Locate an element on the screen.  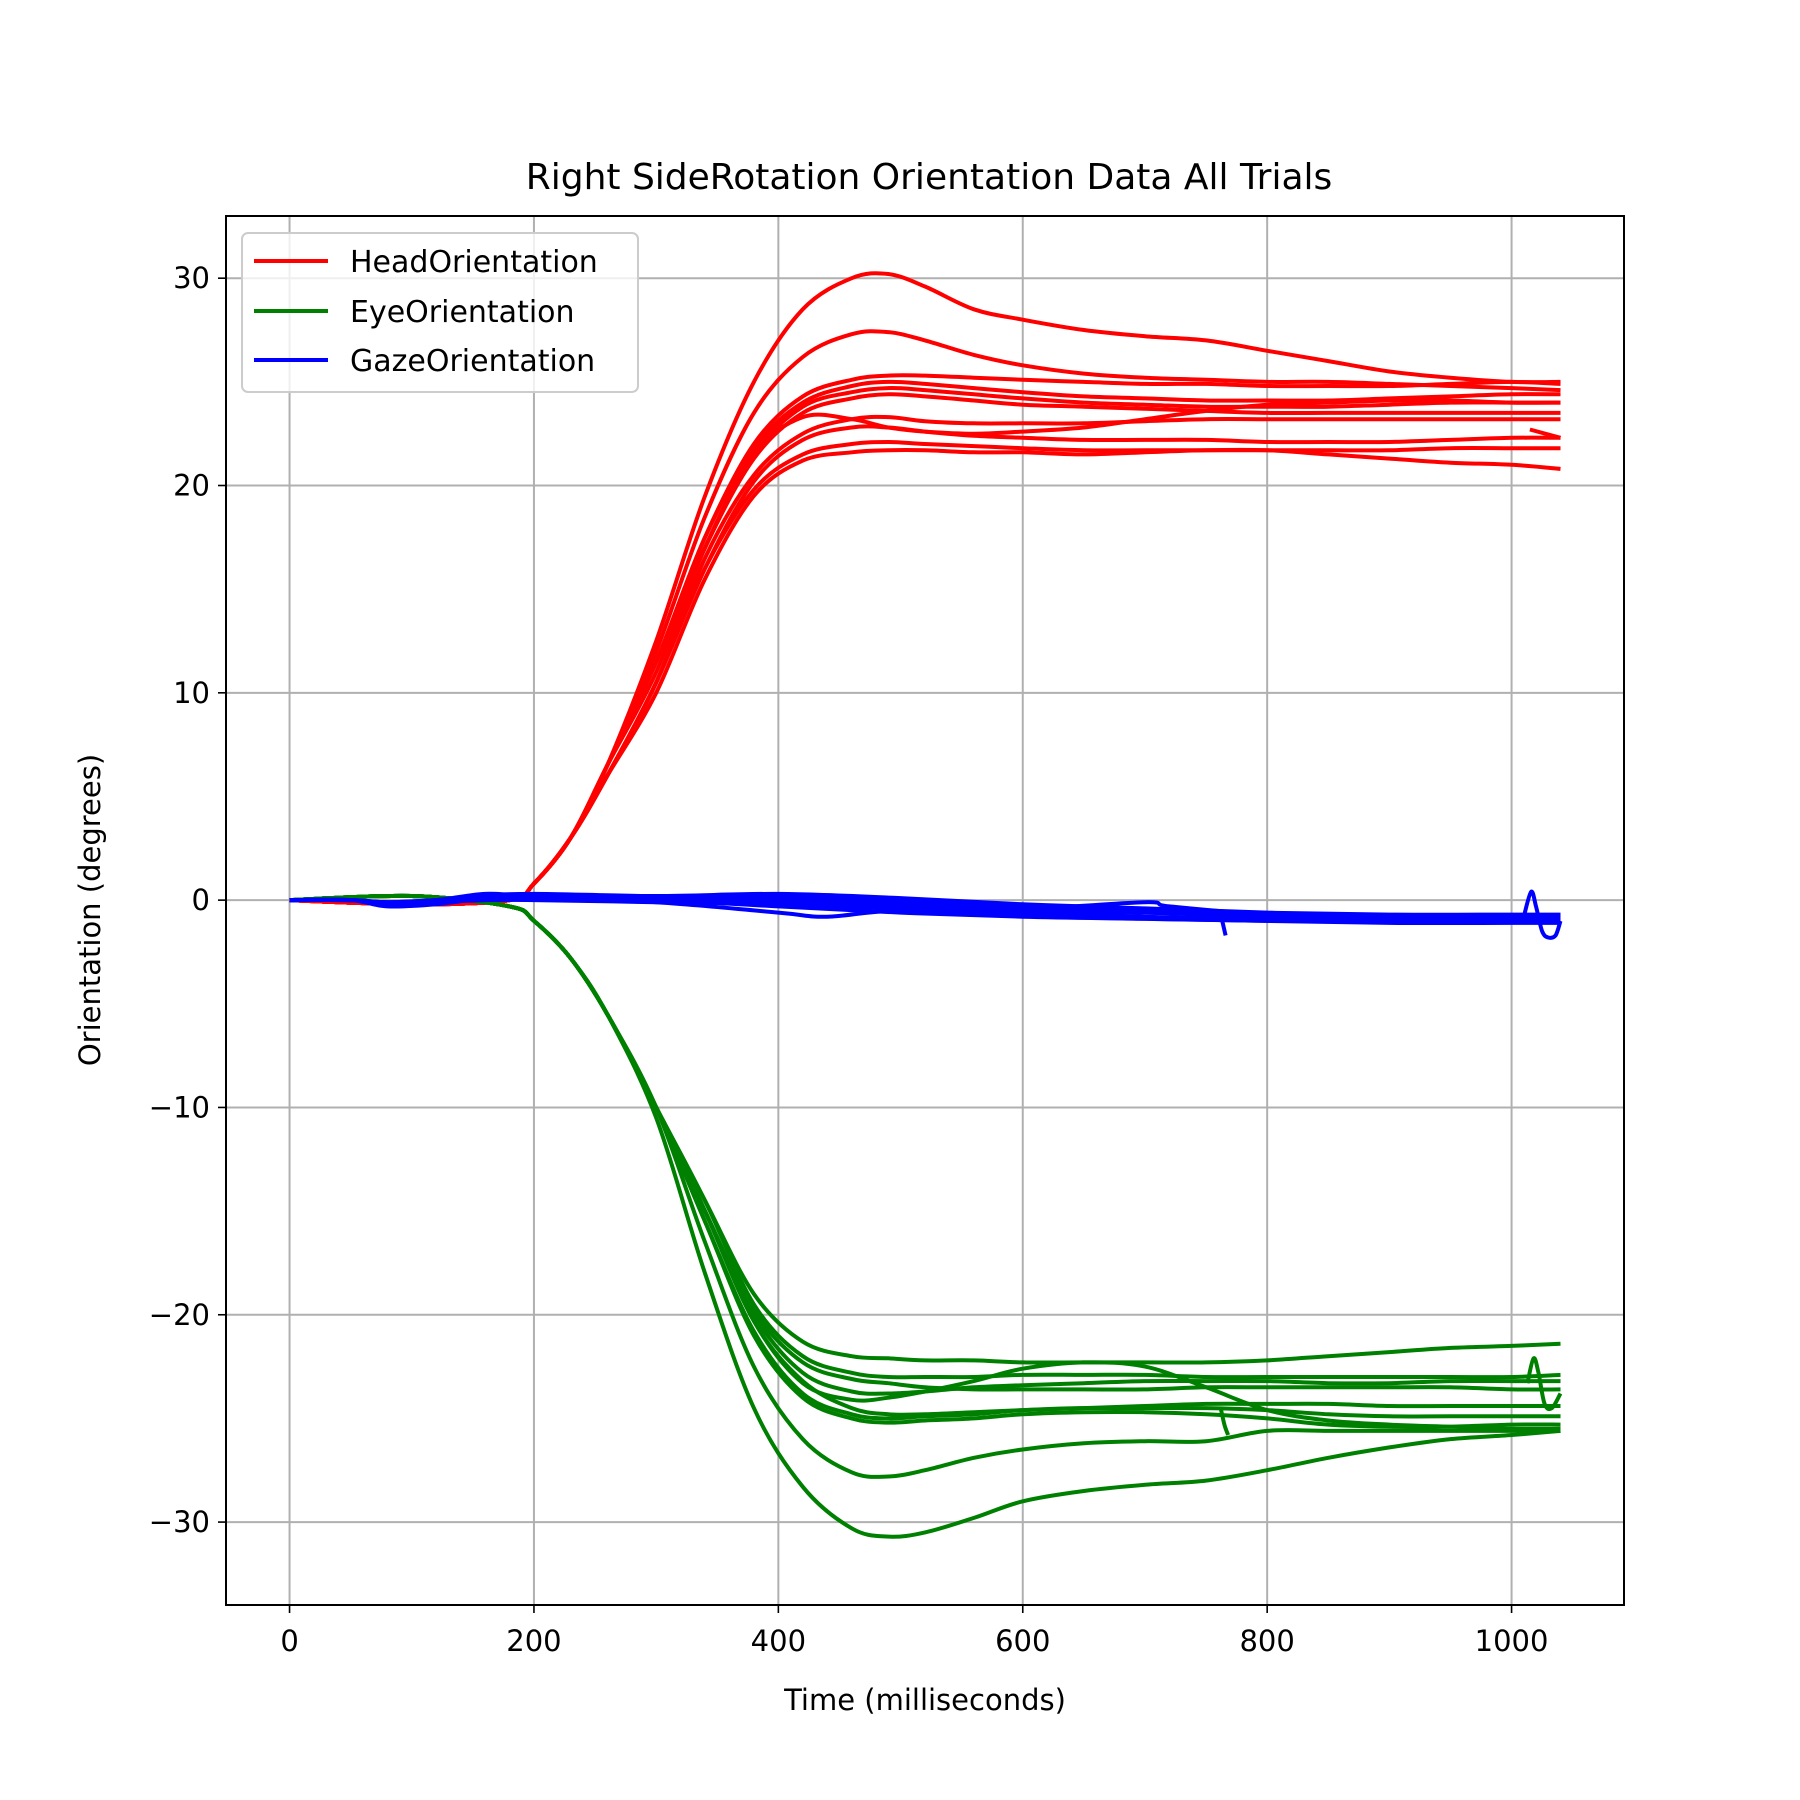
x-axis-label: Time (milliseconds) is located at coordinates (924, 1700).